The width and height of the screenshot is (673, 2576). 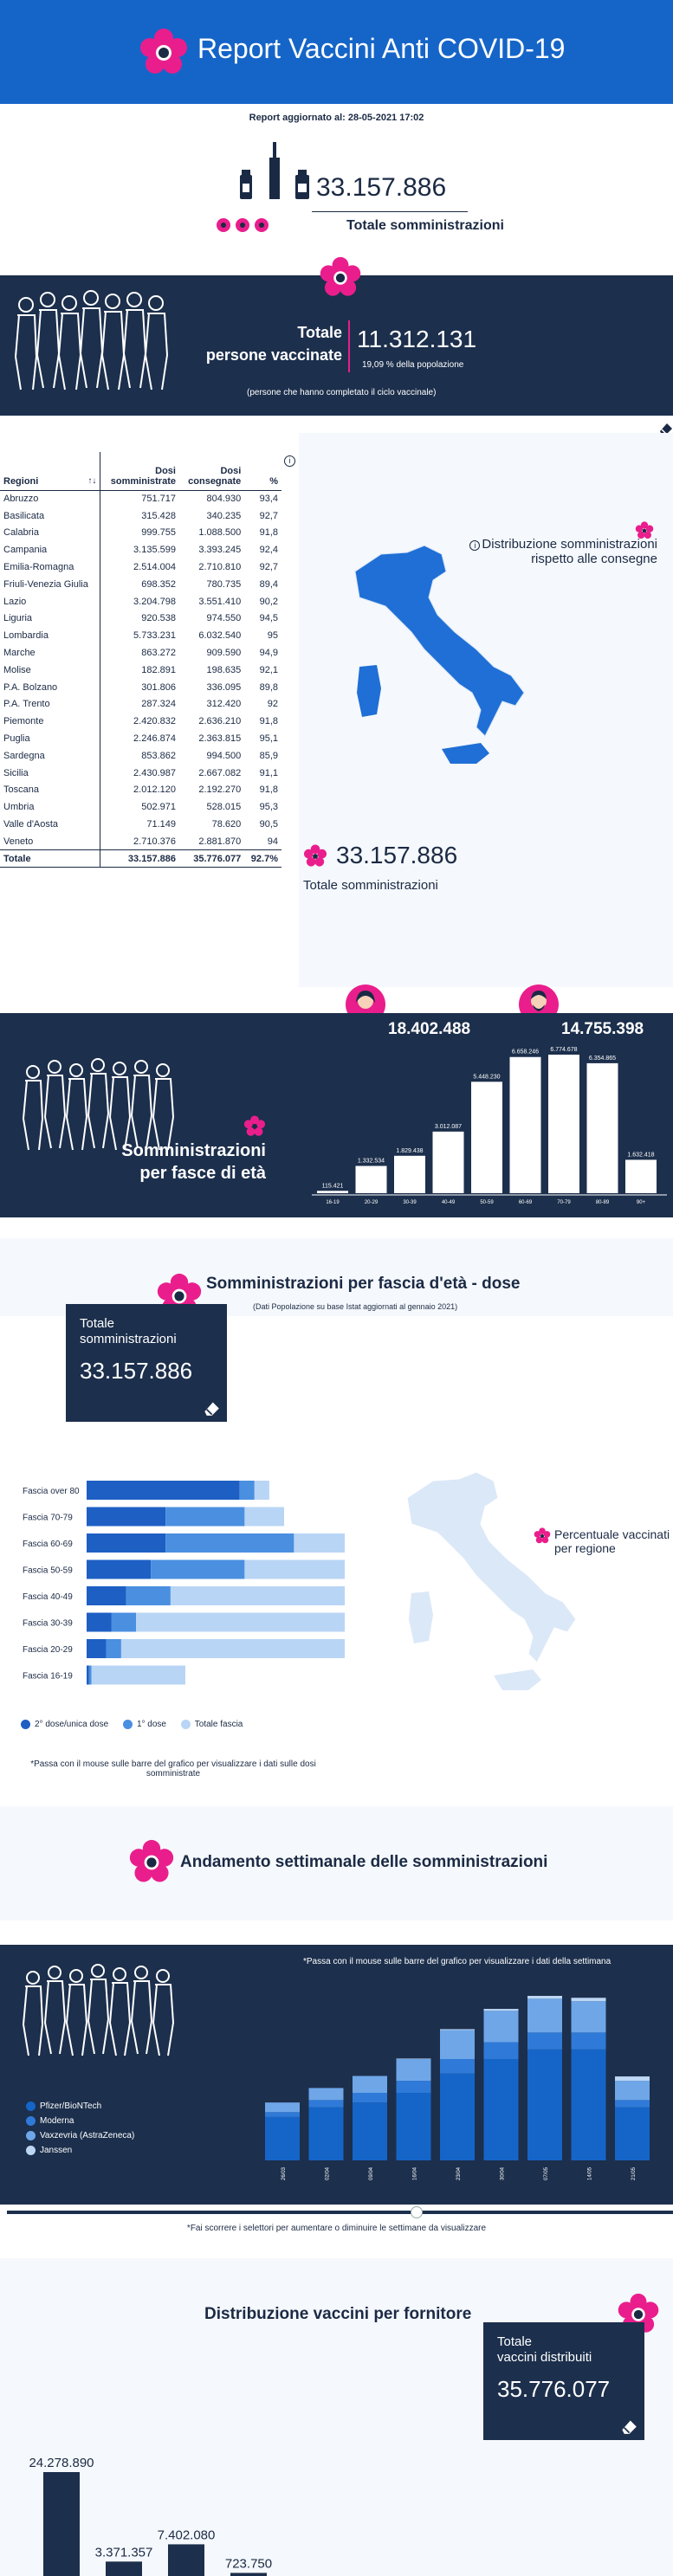 What do you see at coordinates (211, 471) in the screenshot?
I see `col-header-delivered: Dosi consegnate` at bounding box center [211, 471].